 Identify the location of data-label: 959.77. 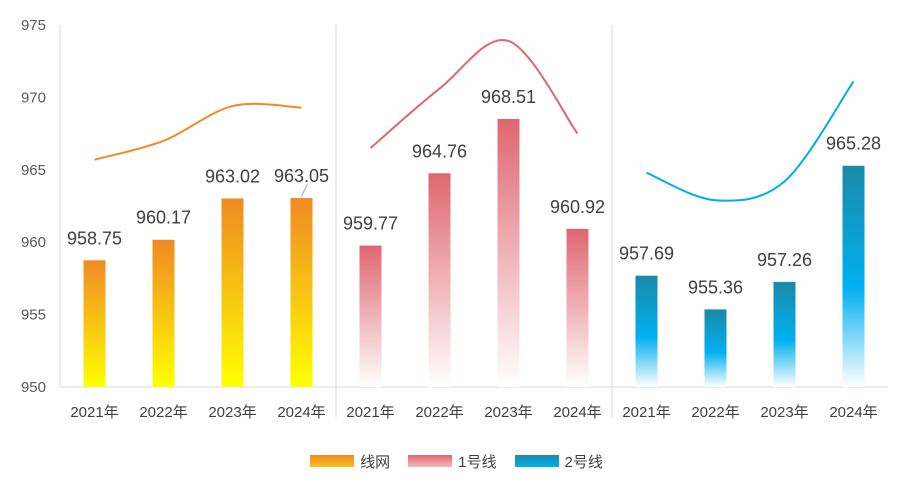
(370, 224).